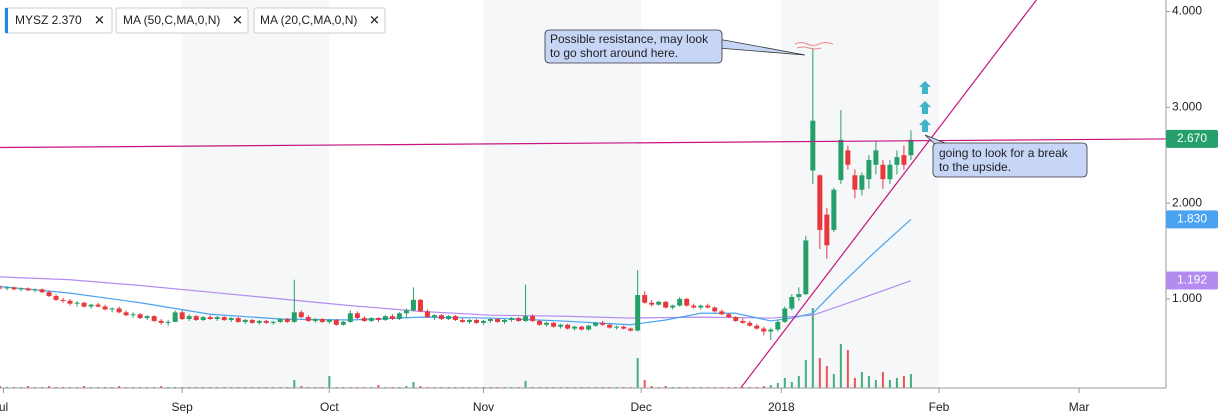  What do you see at coordinates (48, 20) in the screenshot?
I see `legend-label: MYSZ 2.370` at bounding box center [48, 20].